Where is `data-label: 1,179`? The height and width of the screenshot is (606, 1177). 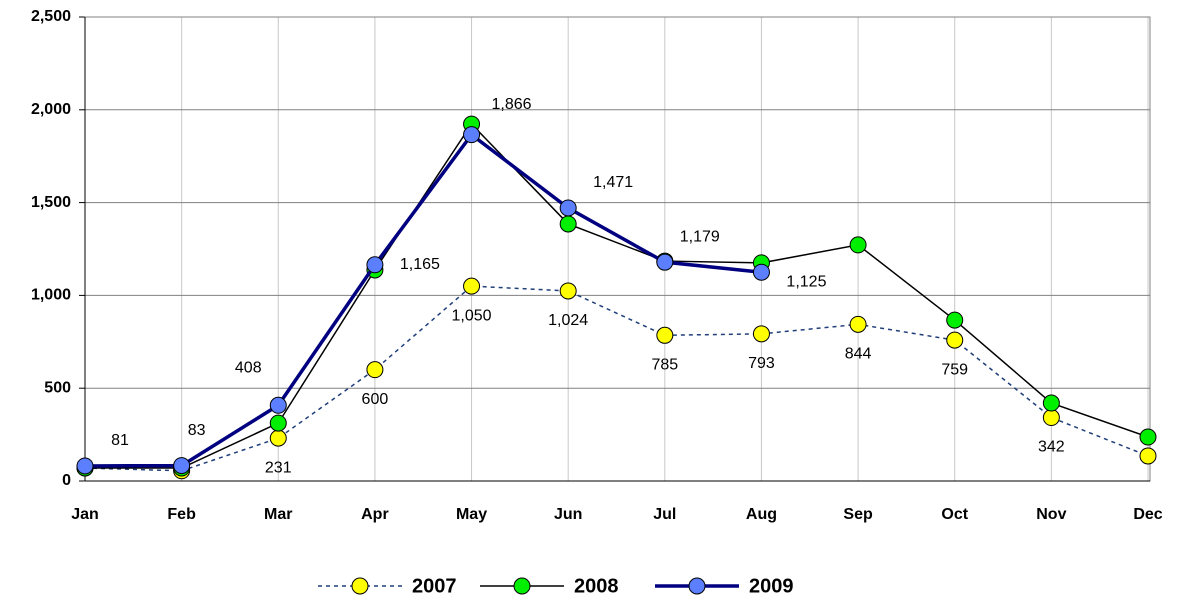
data-label: 1,179 is located at coordinates (700, 236).